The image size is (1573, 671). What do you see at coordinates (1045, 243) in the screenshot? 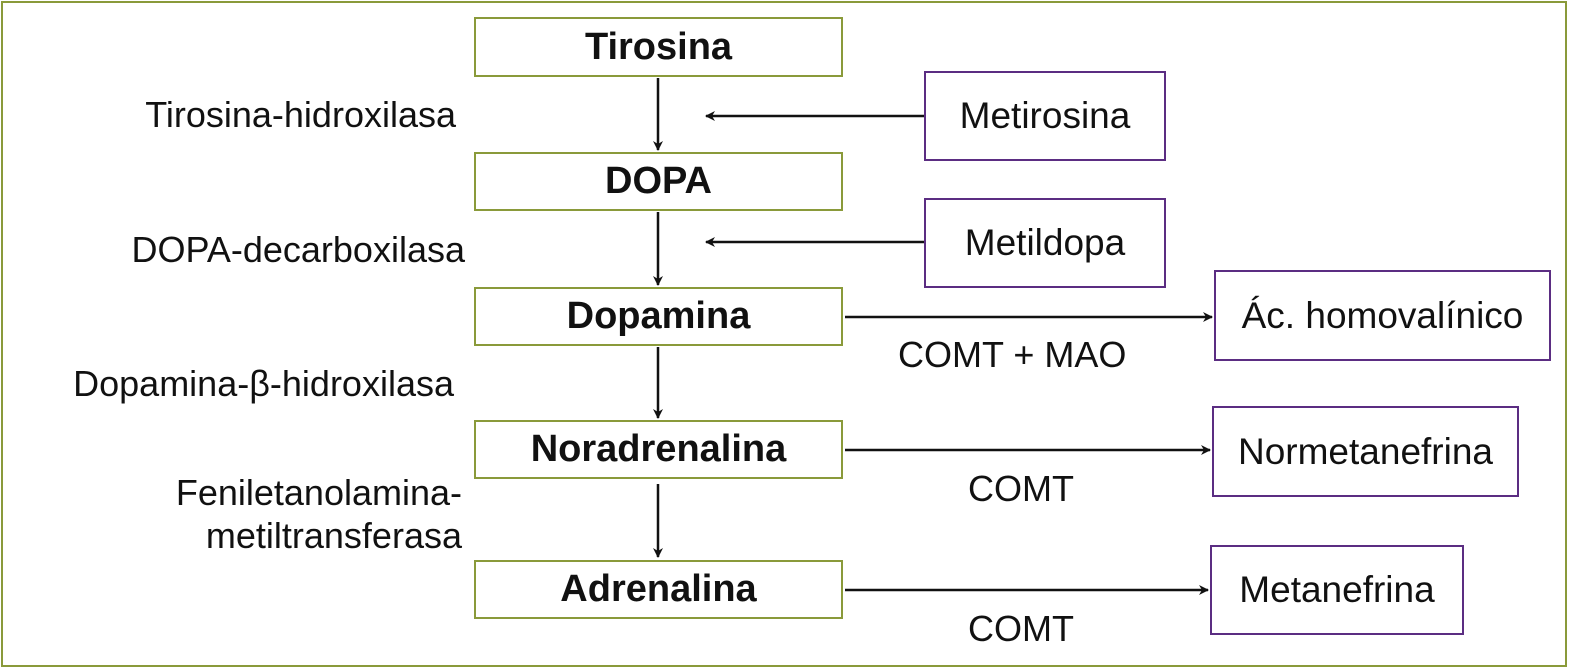
I see `inhibitor-metildopa: Metildopa` at bounding box center [1045, 243].